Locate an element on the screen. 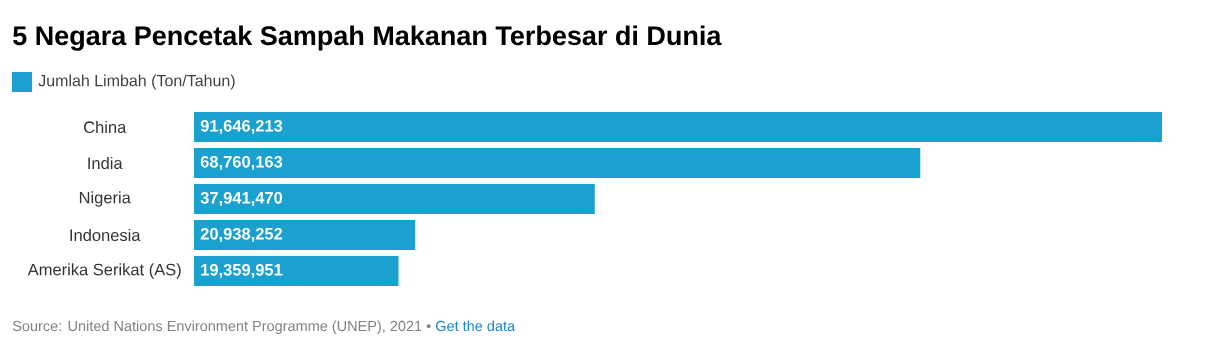 This screenshot has height=347, width=1217. legend-label: Jumlah Limbah (Ton/Tahun) is located at coordinates (136, 82).